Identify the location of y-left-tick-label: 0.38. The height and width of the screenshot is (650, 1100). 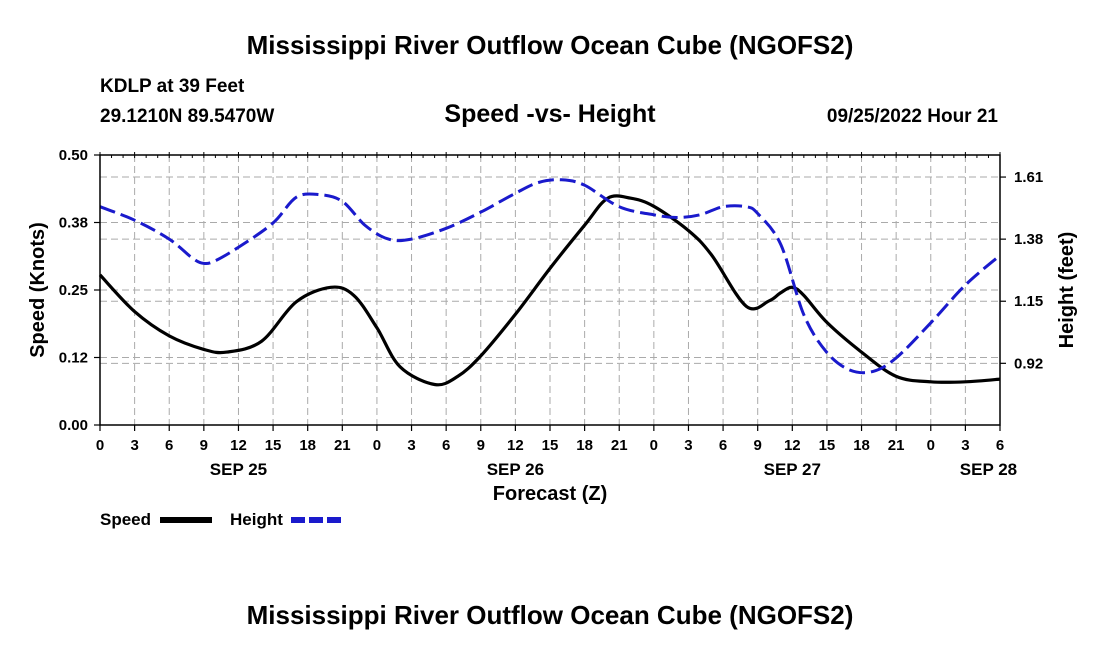
(73, 223).